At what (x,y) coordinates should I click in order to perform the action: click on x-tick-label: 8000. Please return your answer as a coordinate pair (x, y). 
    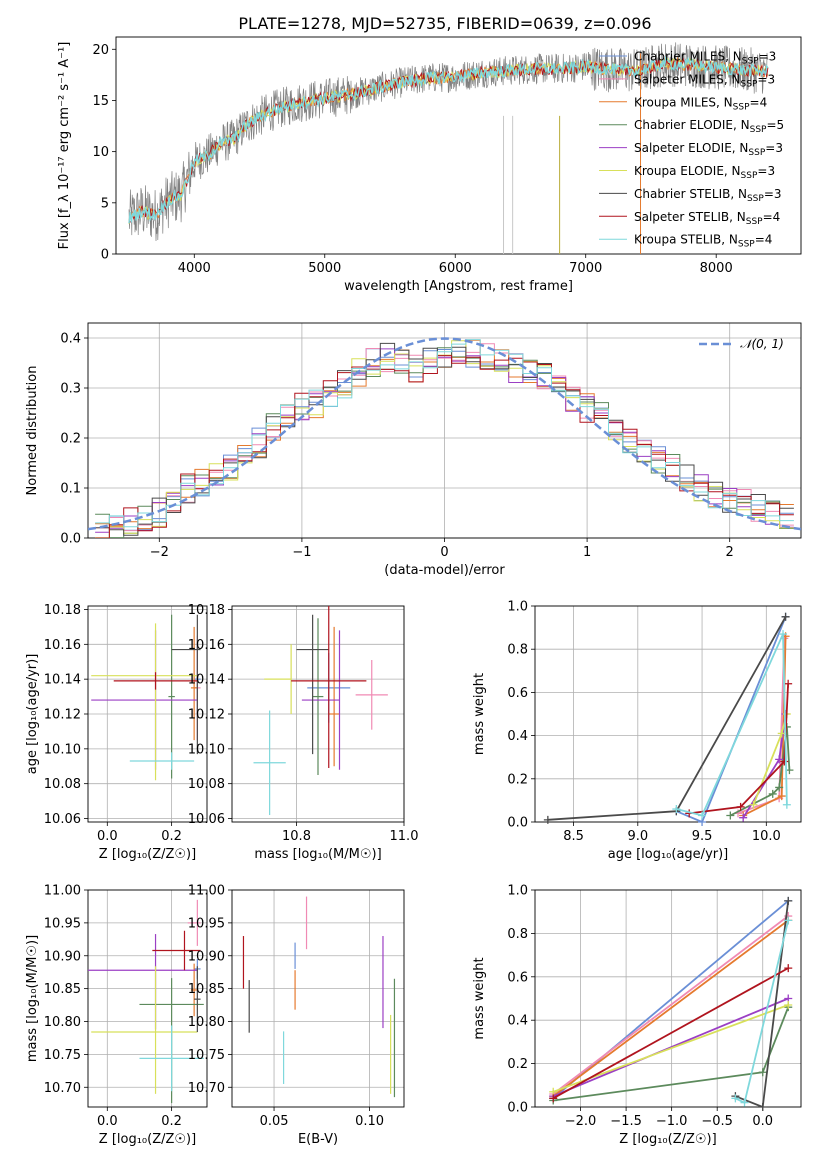
    Looking at the image, I should click on (716, 268).